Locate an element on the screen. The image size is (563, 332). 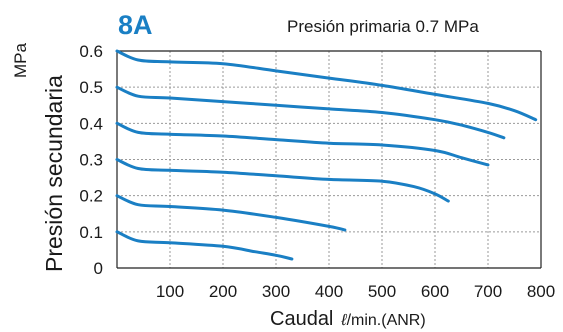
x-tick-label: 600 is located at coordinates (435, 291).